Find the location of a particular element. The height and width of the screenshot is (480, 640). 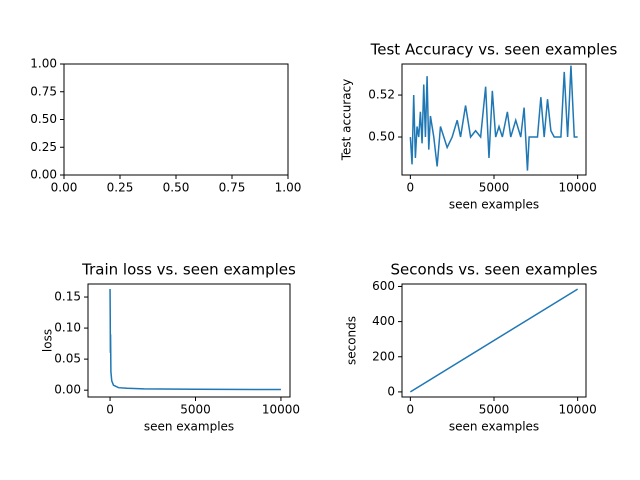

y-axis-label: loss is located at coordinates (48, 340).